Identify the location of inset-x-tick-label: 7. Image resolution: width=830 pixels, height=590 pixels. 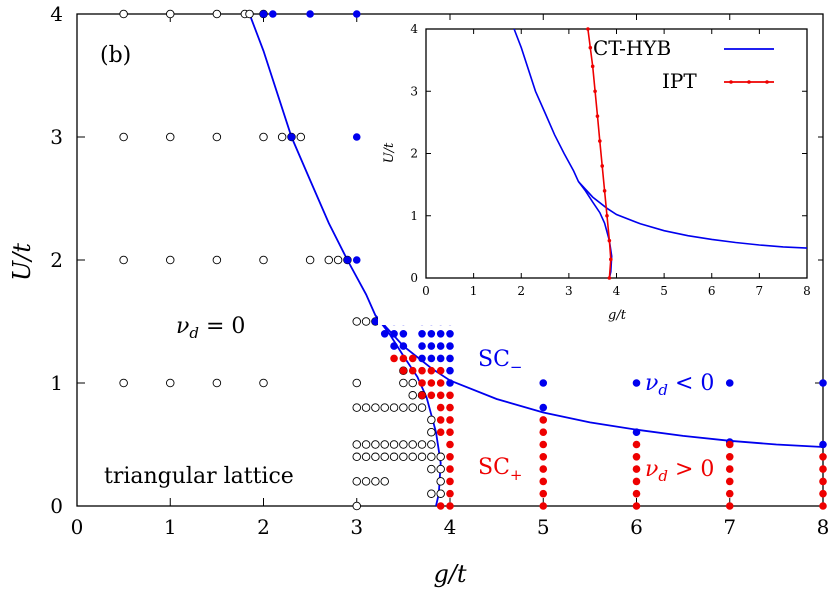
(760, 291).